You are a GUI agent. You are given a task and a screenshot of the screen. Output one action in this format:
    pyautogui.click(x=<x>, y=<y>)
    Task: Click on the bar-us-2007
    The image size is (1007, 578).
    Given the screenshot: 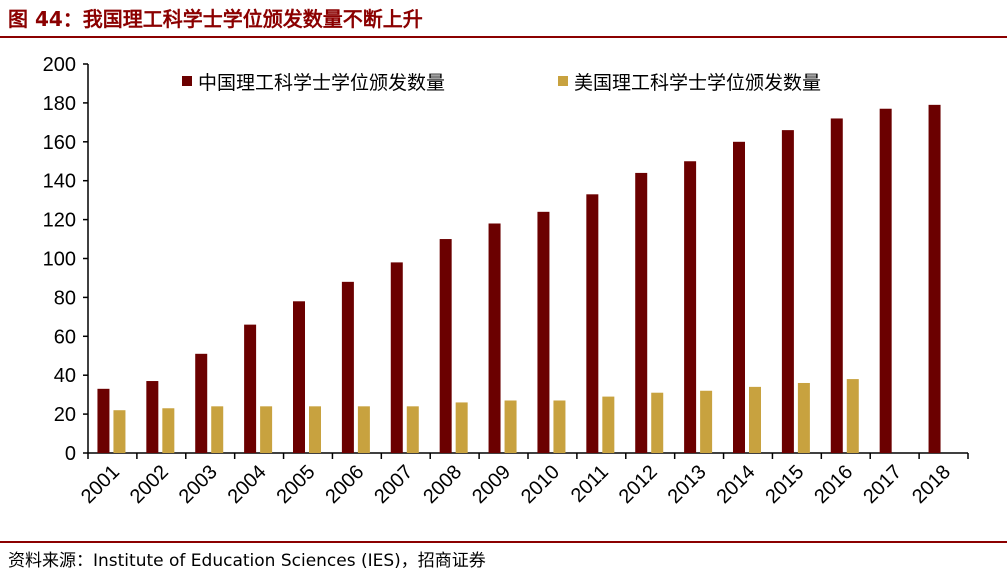 What is the action you would take?
    pyautogui.click(x=412, y=429)
    